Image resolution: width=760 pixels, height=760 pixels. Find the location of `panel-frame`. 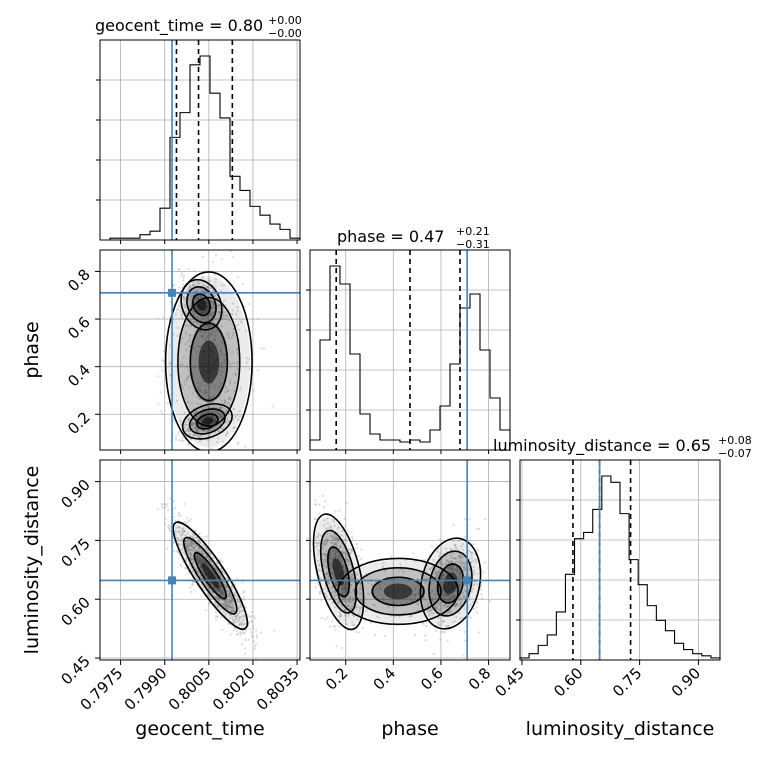

panel-frame is located at coordinates (200, 560).